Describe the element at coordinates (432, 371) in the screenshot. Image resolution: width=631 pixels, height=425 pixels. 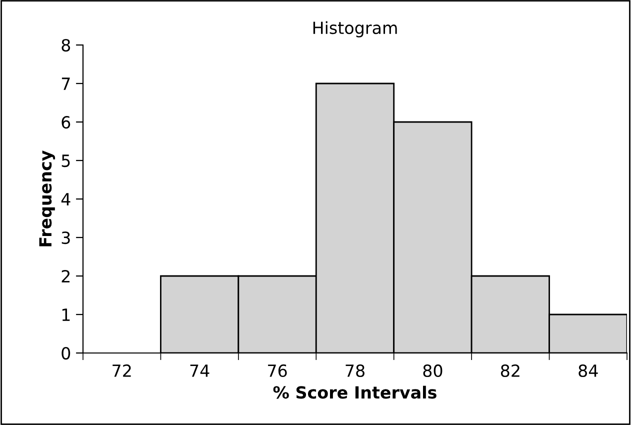
I see `x-tick-label: 80` at that location.